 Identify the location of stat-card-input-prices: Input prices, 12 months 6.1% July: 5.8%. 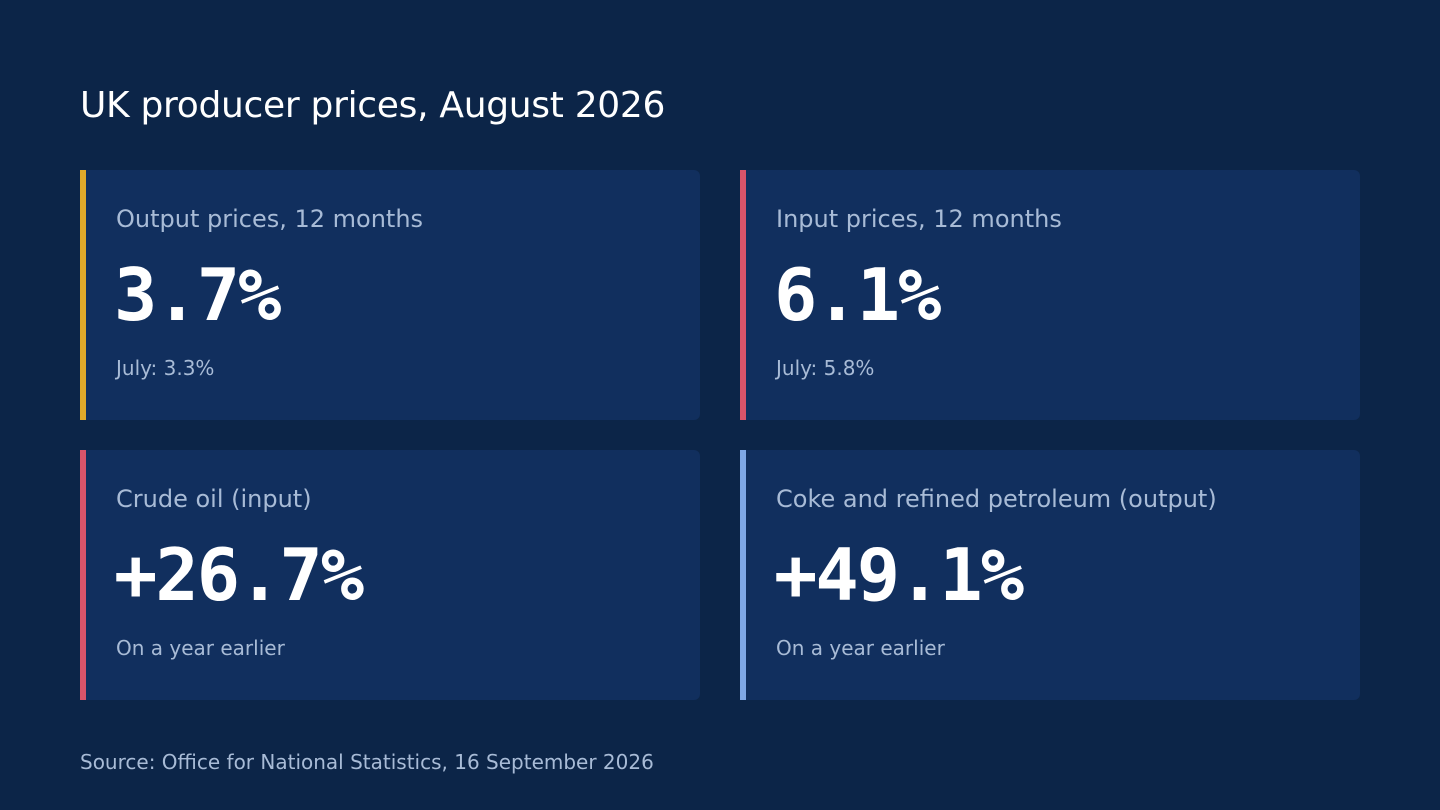
(1050, 295).